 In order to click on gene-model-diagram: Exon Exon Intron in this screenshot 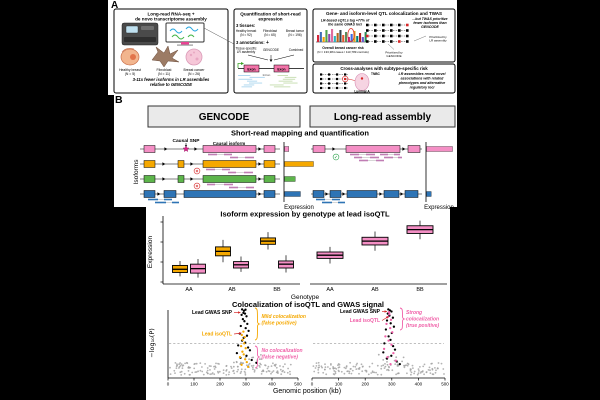, I will do `click(270, 69)`.